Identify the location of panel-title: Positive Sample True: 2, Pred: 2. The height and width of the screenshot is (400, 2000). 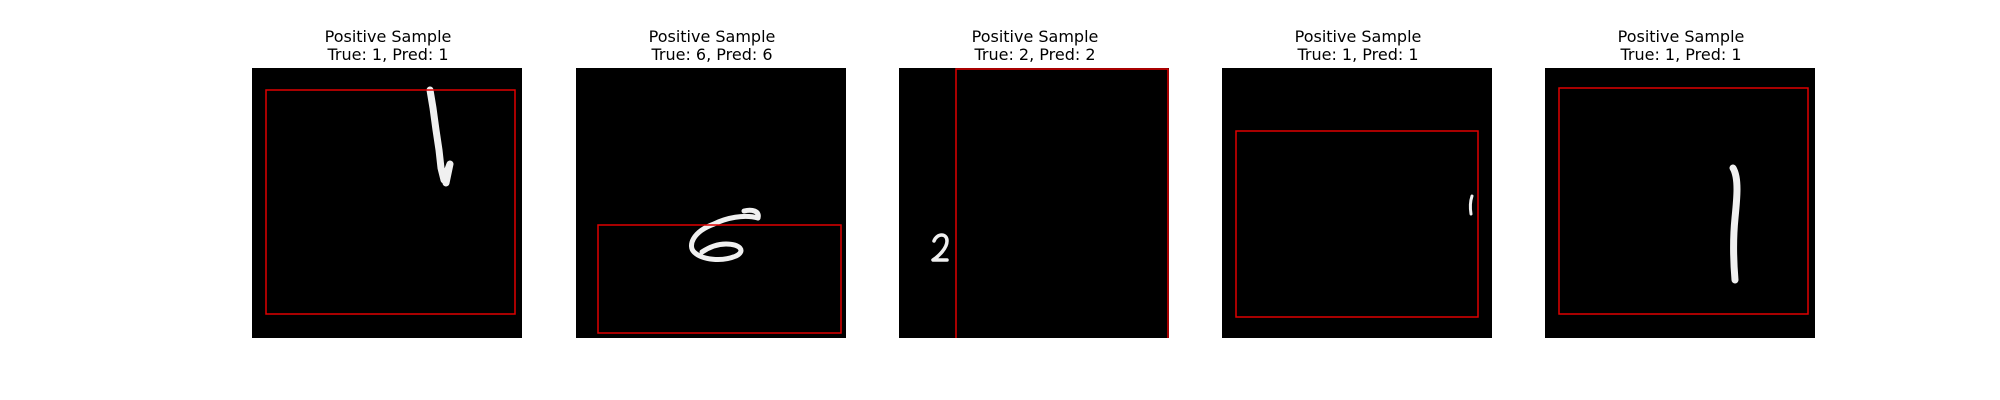
(1035, 46).